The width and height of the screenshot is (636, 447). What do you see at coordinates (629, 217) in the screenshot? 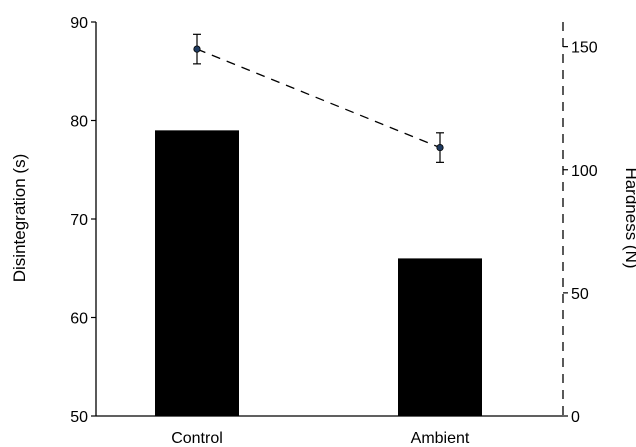
I see `right-y-axis-title: Hardness (N)` at bounding box center [629, 217].